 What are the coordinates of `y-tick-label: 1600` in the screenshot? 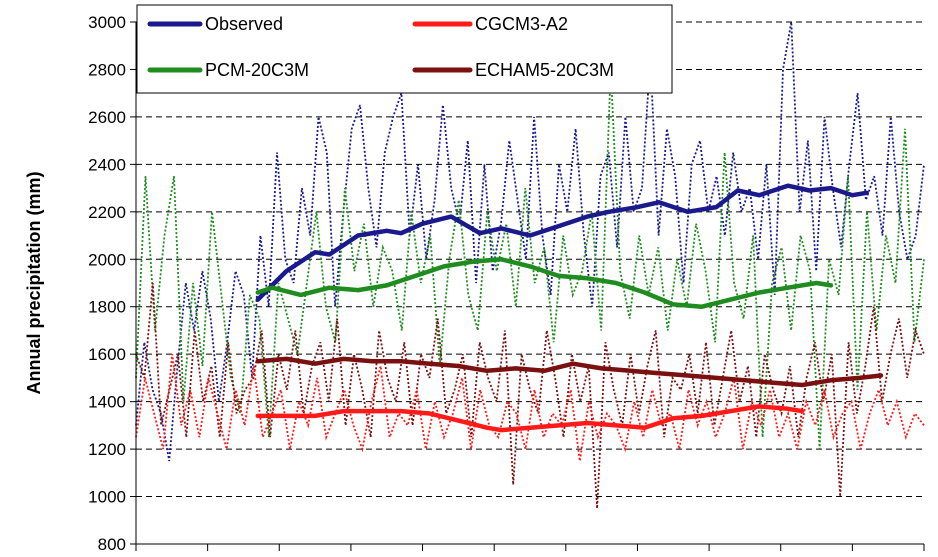 It's located at (107, 354).